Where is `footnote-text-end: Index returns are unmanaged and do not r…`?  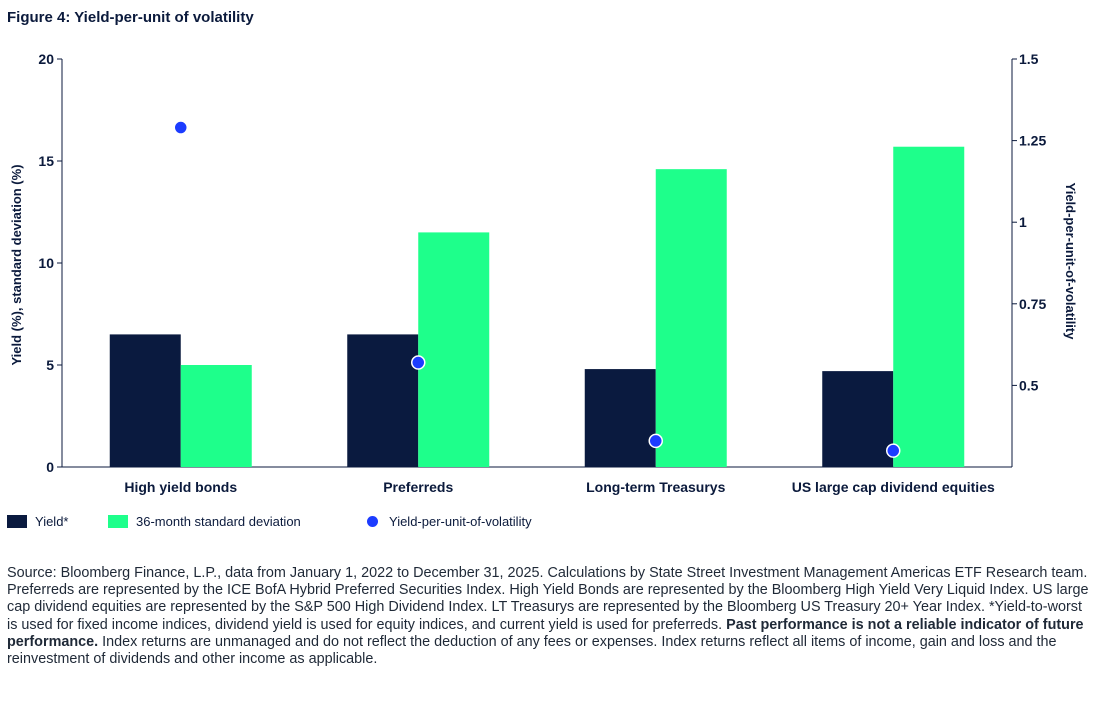
footnote-text-end: Index returns are unmanaged and do not r… is located at coordinates (532, 650).